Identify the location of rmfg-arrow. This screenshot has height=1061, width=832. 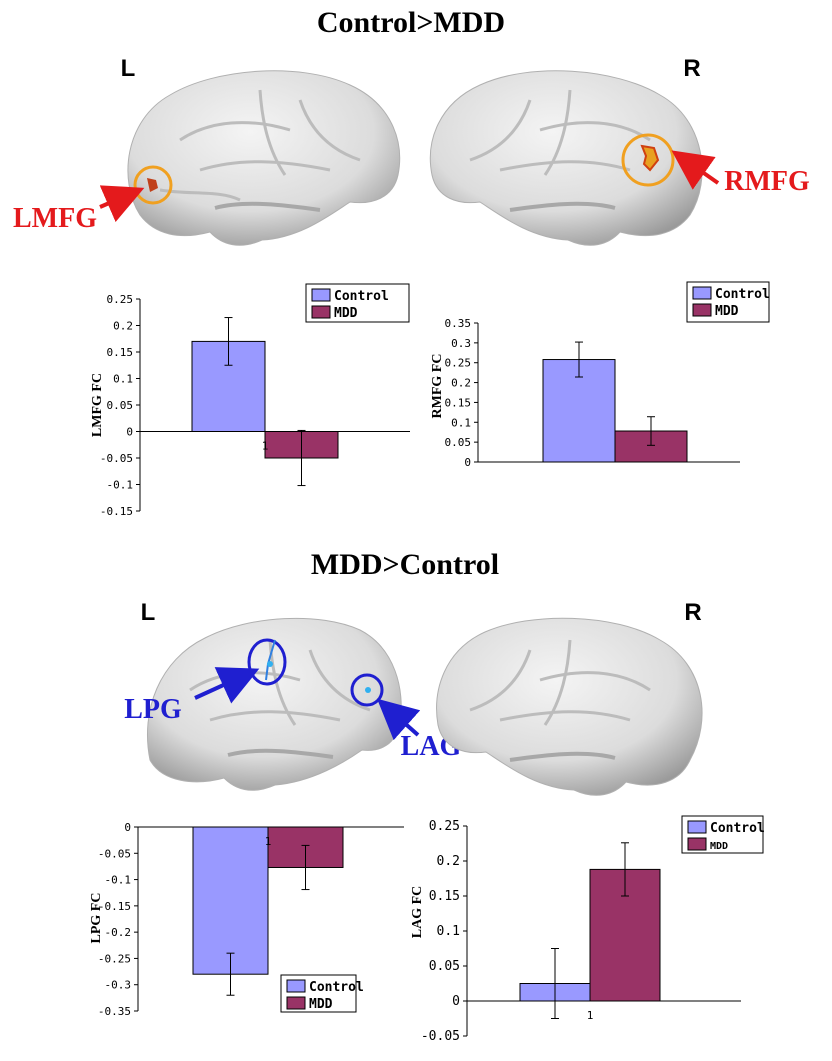
(695, 170).